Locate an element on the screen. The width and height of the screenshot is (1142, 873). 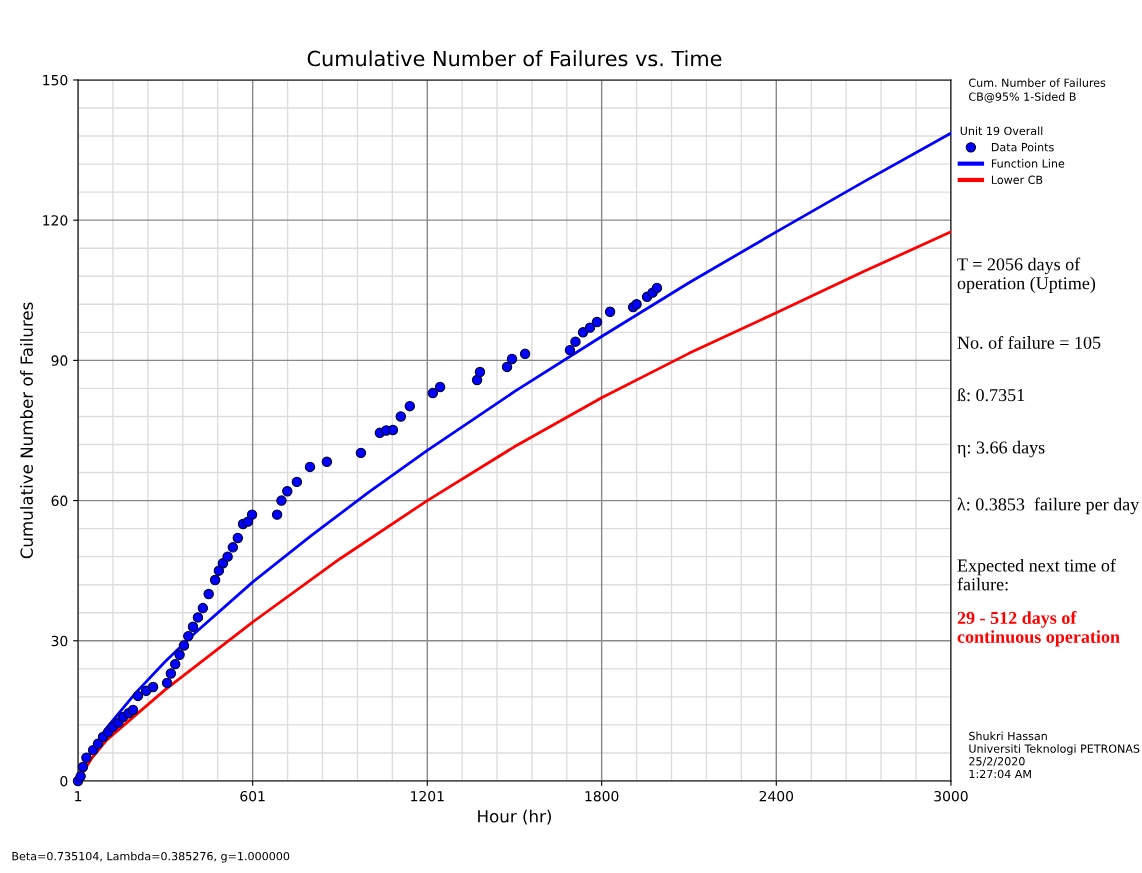
text: η: 3.66 days is located at coordinates (1001, 449).